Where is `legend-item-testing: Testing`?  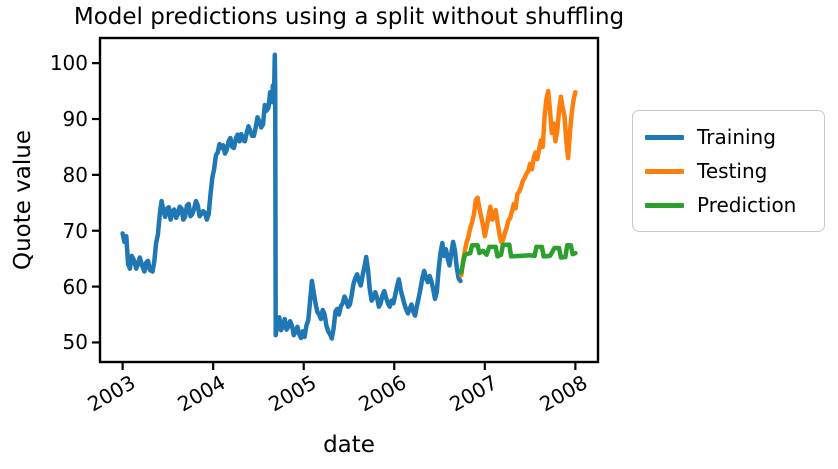 legend-item-testing: Testing is located at coordinates (728, 171).